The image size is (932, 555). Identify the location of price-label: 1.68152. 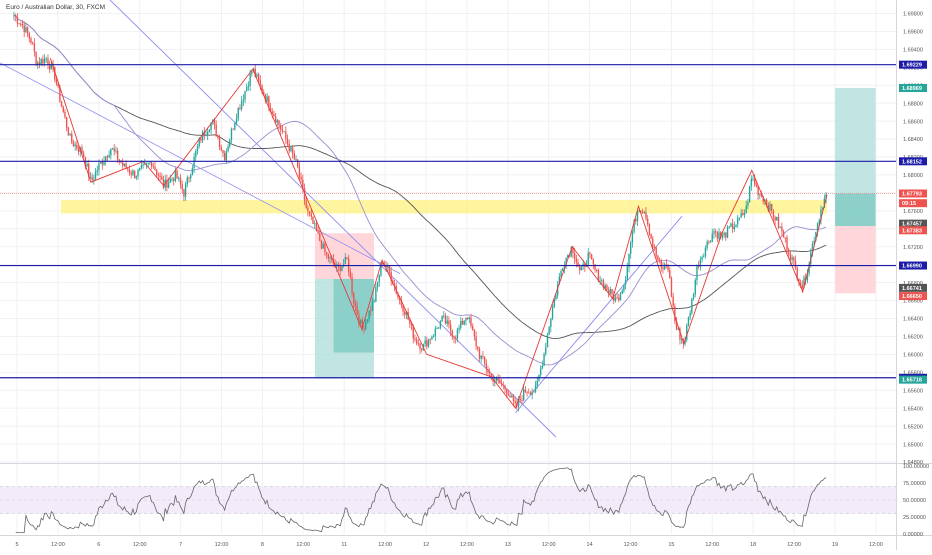
(912, 162).